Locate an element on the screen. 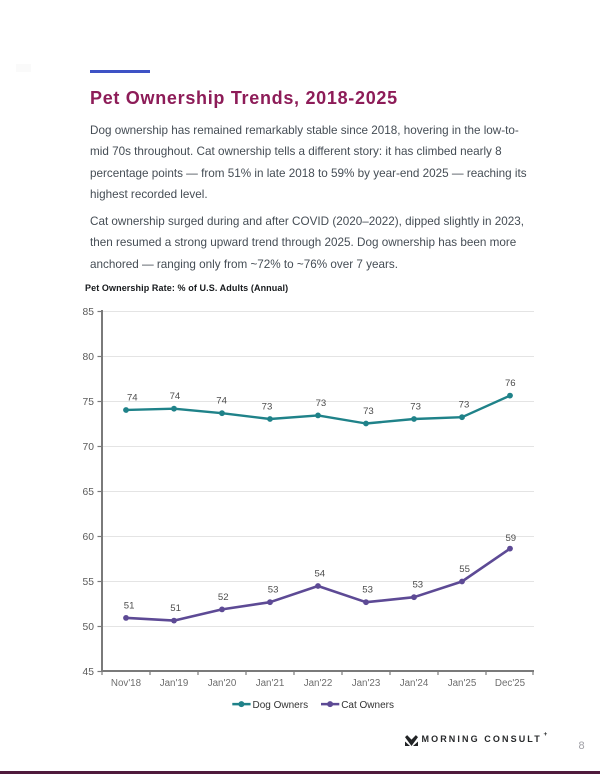  svg-text: Dec'25 is located at coordinates (510, 683).